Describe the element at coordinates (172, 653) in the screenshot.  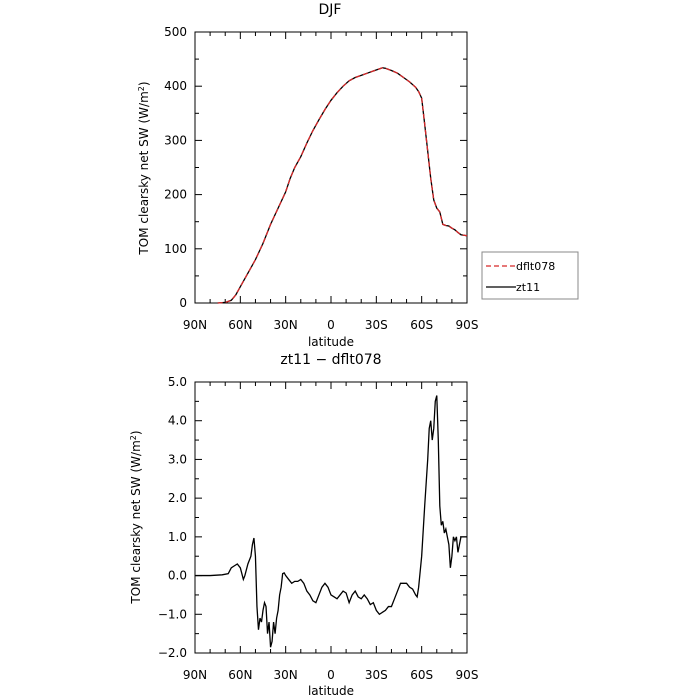
I see `y-tick-label: −2.0` at that location.